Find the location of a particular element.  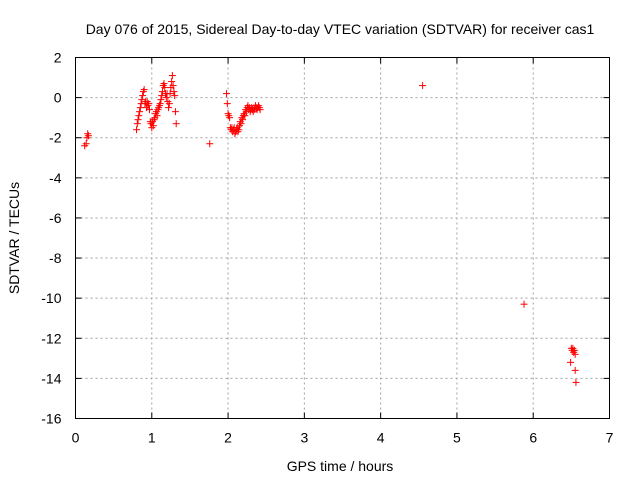

x-tick-label: 1 is located at coordinates (152, 438).